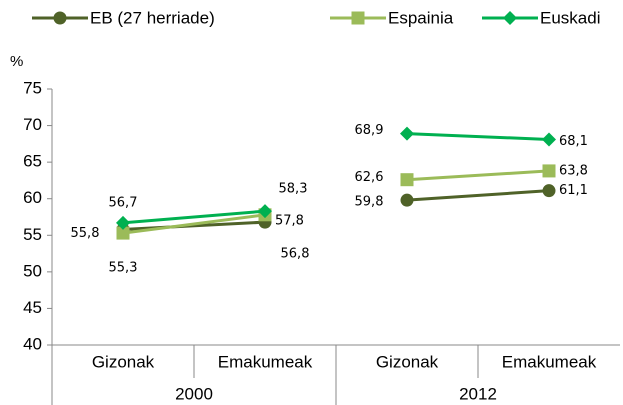 This screenshot has height=405, width=623. What do you see at coordinates (32, 124) in the screenshot?
I see `y-tick-label: 70` at bounding box center [32, 124].